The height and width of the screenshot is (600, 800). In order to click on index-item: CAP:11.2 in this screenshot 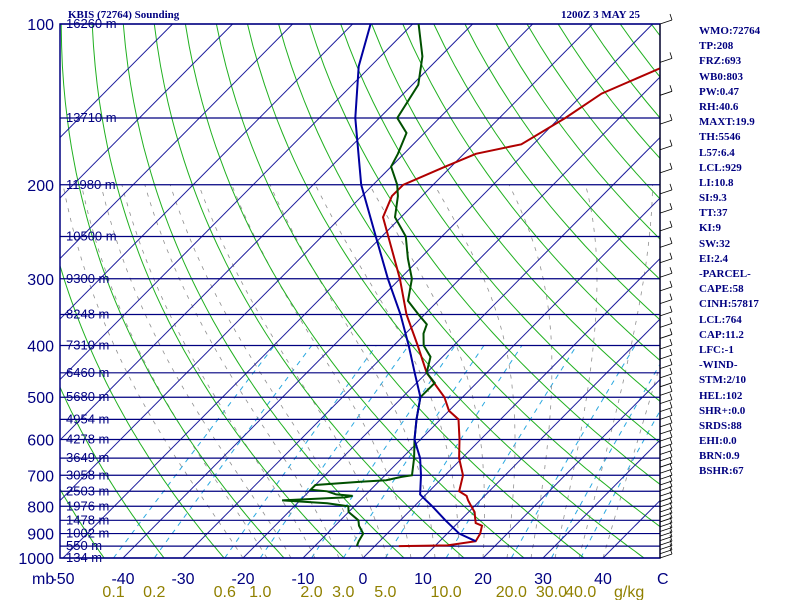, I will do `click(721, 334)`.